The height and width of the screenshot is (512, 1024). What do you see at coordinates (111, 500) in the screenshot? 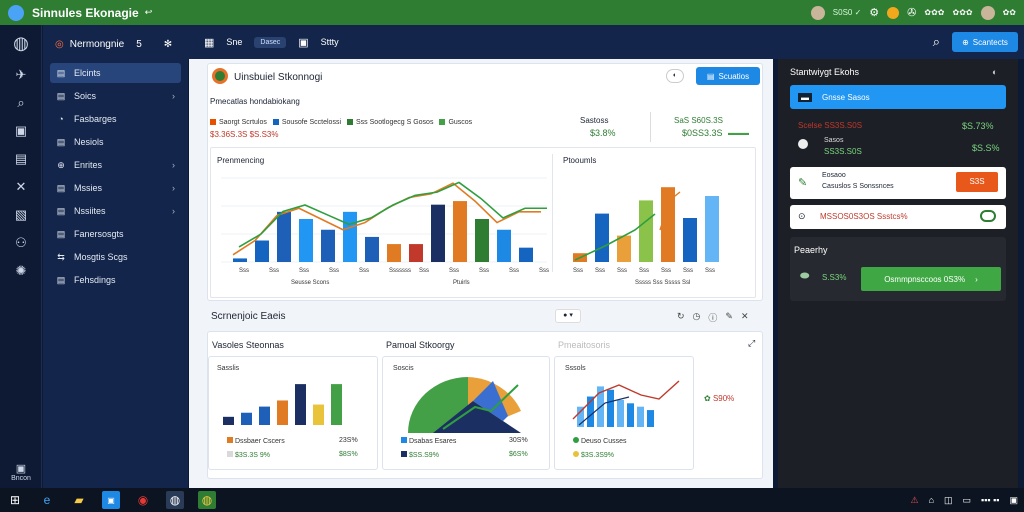
I see `store-icon: ▣` at bounding box center [111, 500].